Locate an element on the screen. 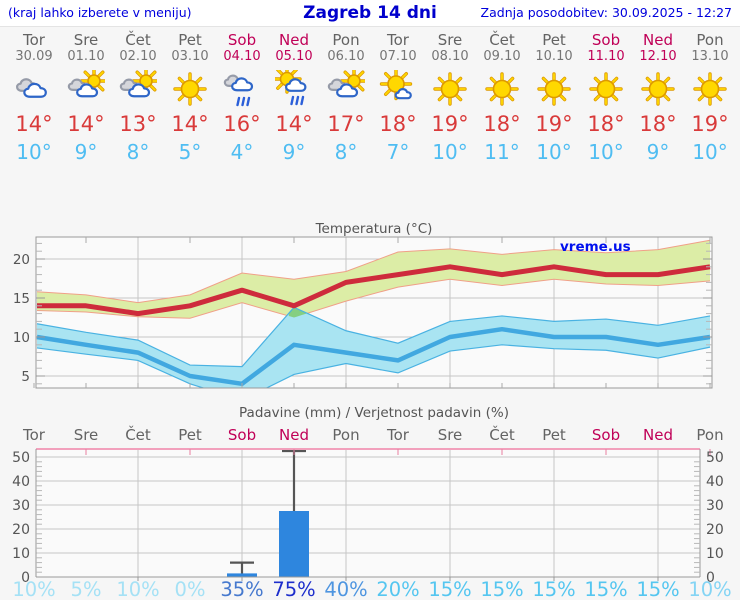  watermark-link: vreme.us is located at coordinates (595, 247).